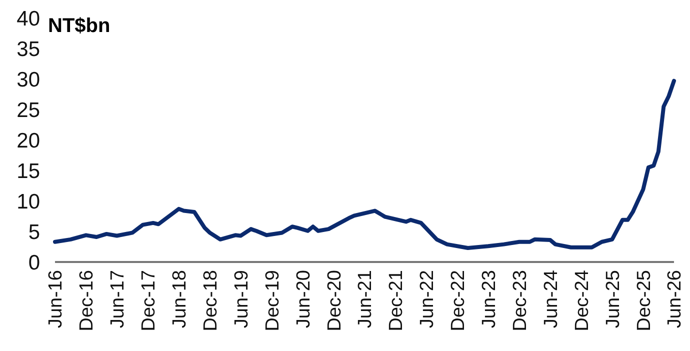 This screenshot has width=690, height=351. Describe the element at coordinates (303, 299) in the screenshot. I see `x-tick-label: Jun-20` at that location.